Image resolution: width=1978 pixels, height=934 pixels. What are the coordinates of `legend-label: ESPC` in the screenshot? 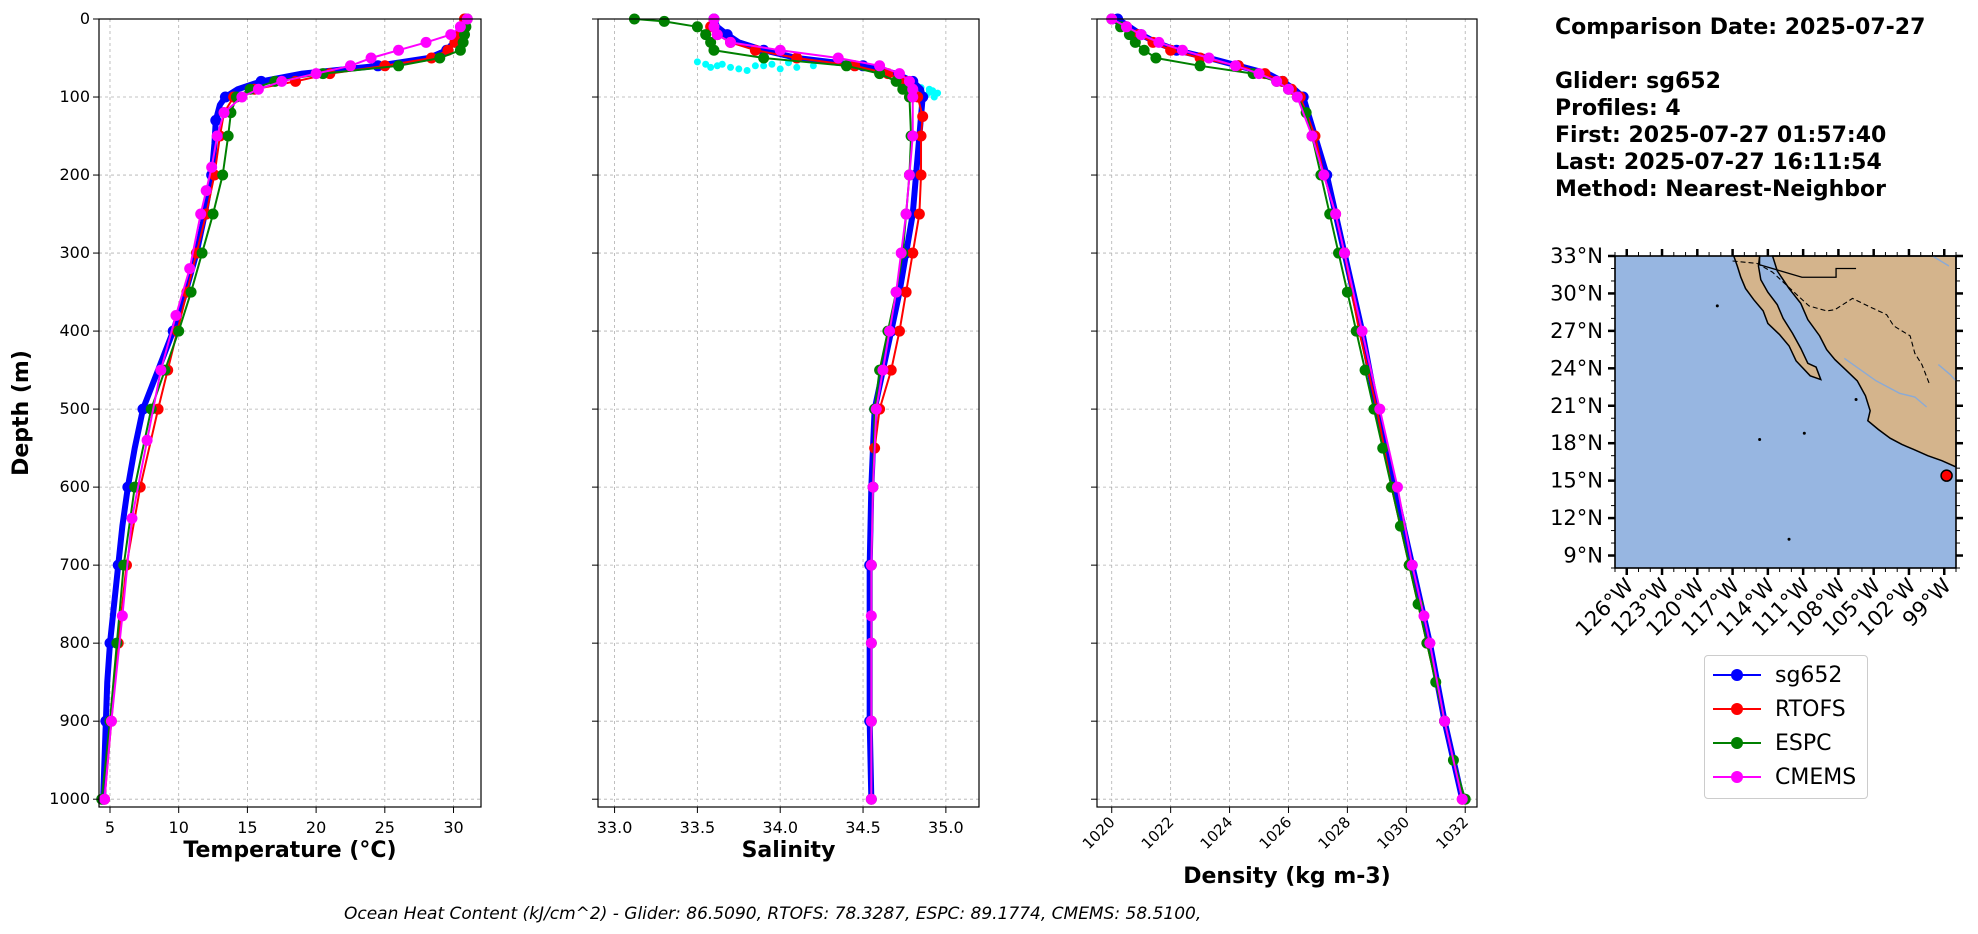 It's located at (1803, 743).